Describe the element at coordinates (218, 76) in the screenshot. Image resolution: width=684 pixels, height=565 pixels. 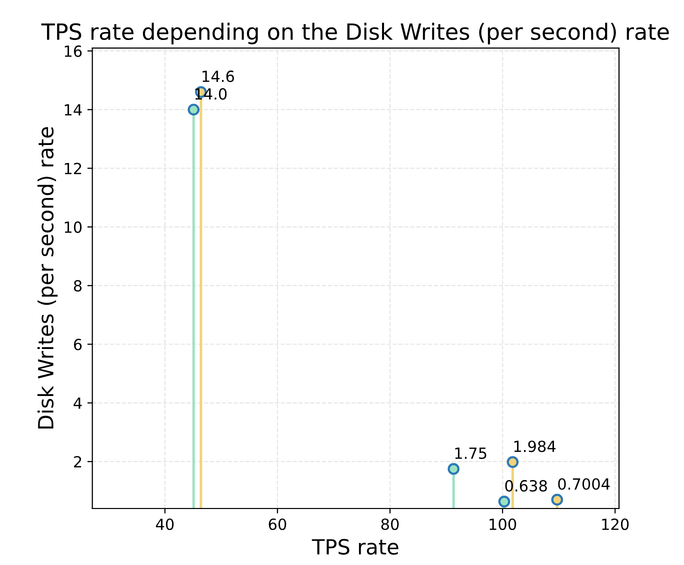
I see `data-label: 14.6` at that location.